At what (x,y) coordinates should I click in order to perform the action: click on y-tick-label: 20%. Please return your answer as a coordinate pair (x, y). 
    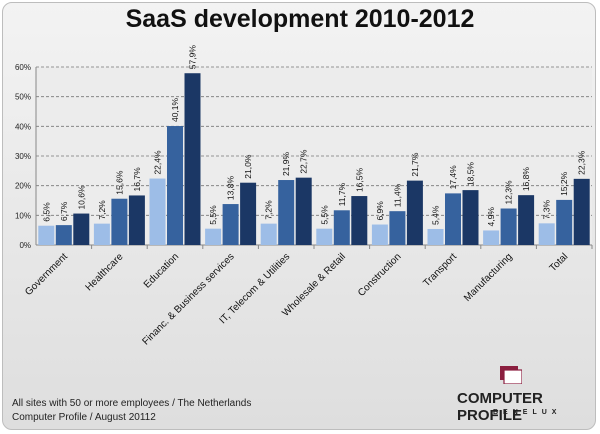
    Looking at the image, I should click on (23, 186).